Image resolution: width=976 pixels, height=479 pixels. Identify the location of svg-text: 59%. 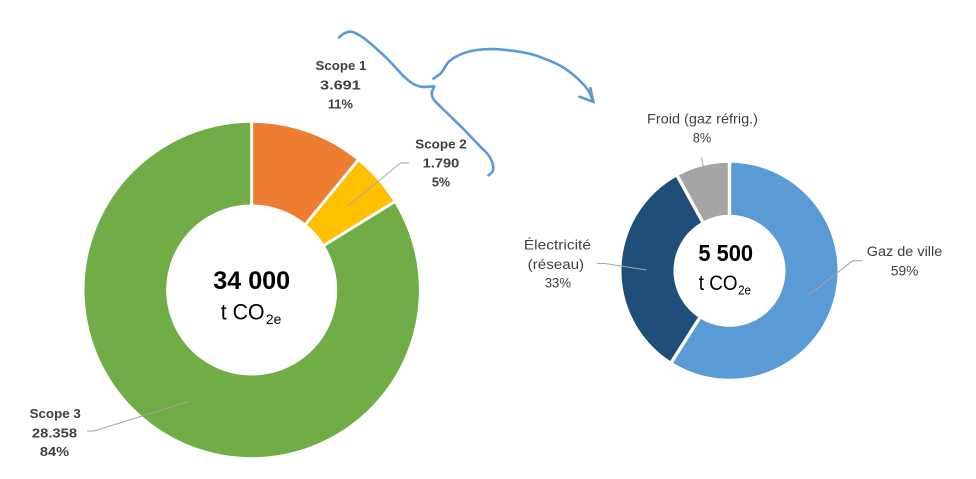
(905, 270).